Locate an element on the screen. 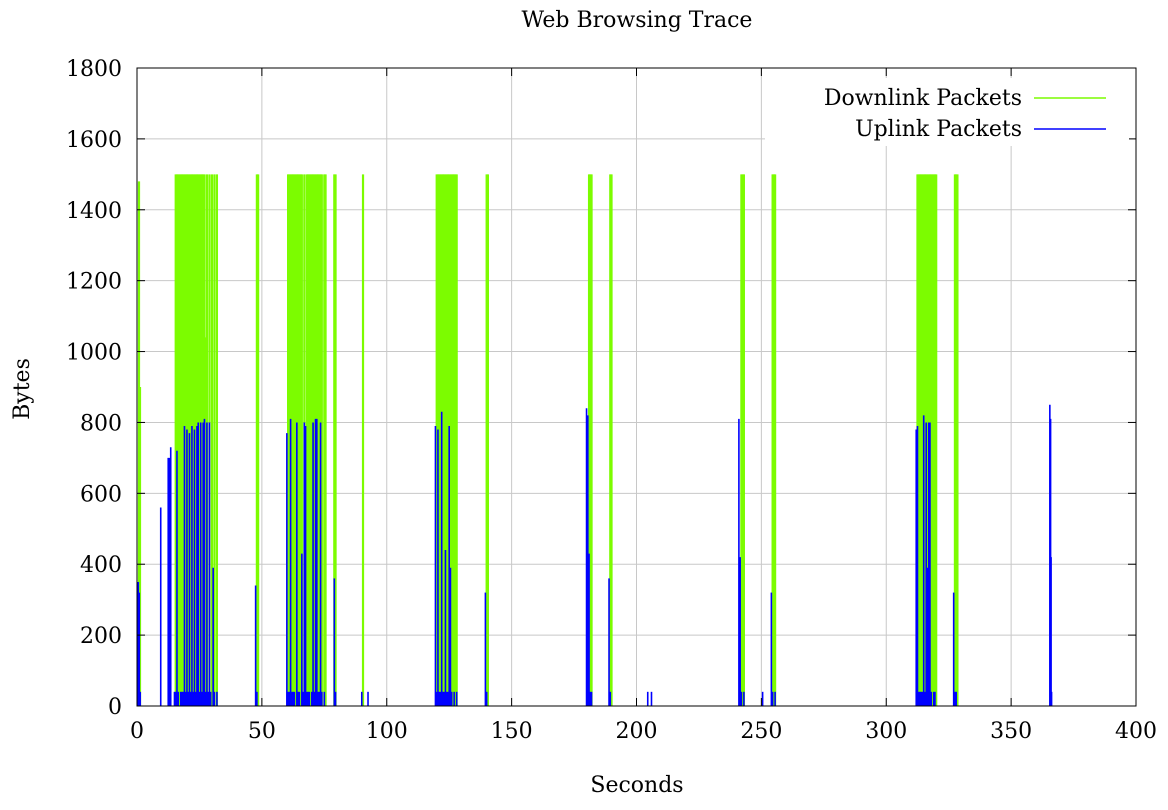 The image size is (1168, 810). y-tick-label: 1600 is located at coordinates (94, 140).